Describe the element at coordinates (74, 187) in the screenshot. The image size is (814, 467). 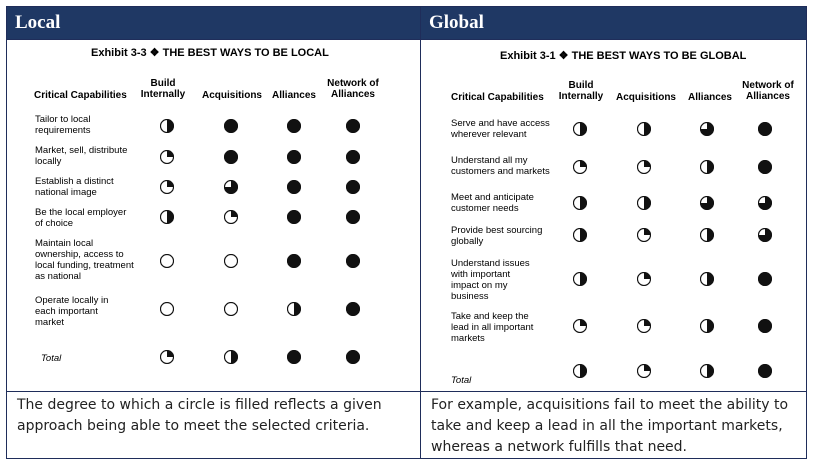
I see `row-label: Establish a distinct national image` at that location.